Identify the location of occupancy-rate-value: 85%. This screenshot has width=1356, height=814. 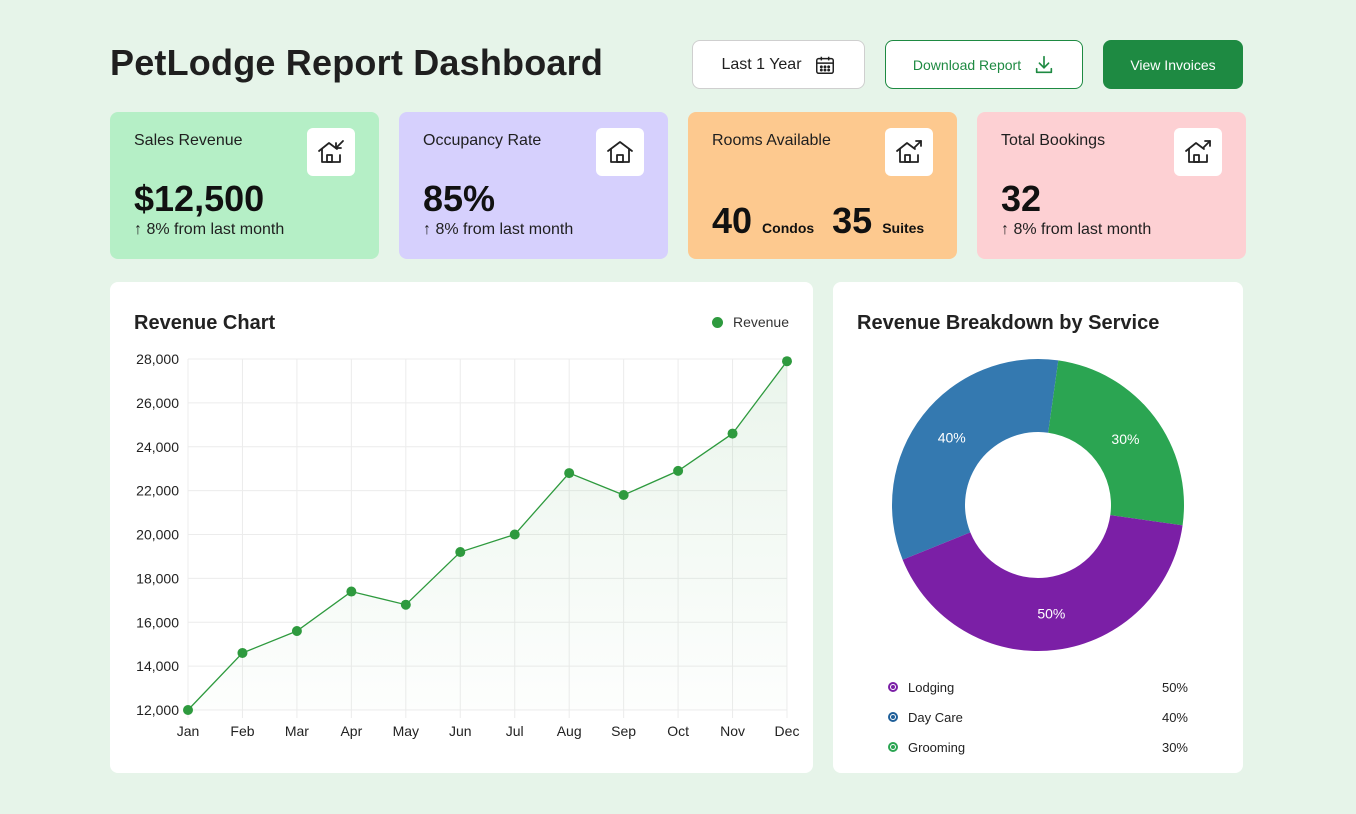
(459, 198).